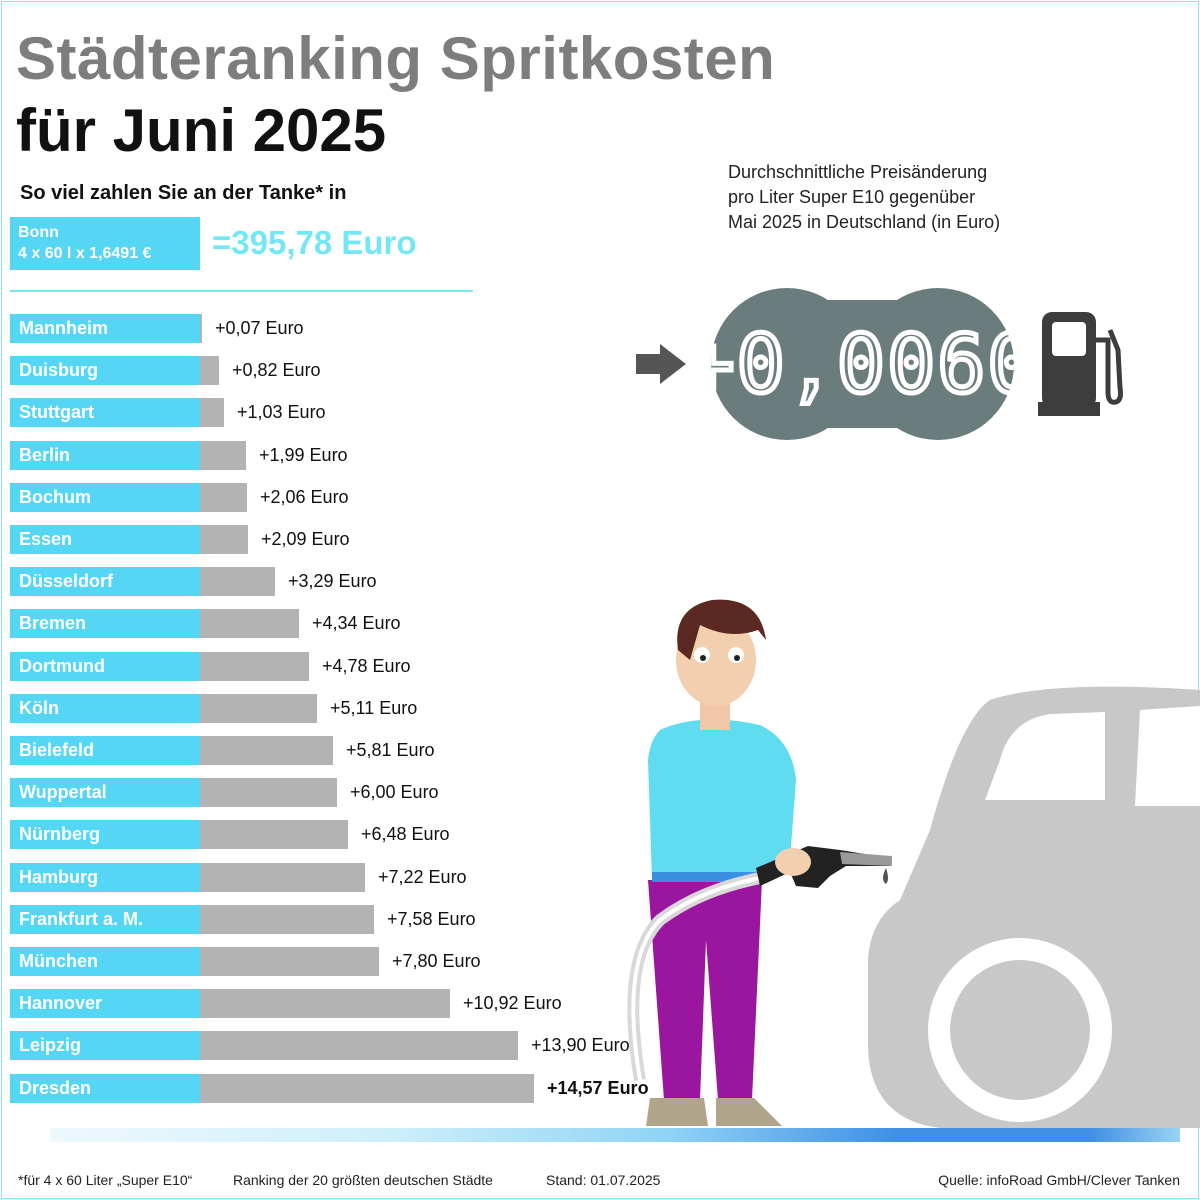 Image resolution: width=1200 pixels, height=1200 pixels. Describe the element at coordinates (105, 455) in the screenshot. I see `city-label: Berlin` at that location.